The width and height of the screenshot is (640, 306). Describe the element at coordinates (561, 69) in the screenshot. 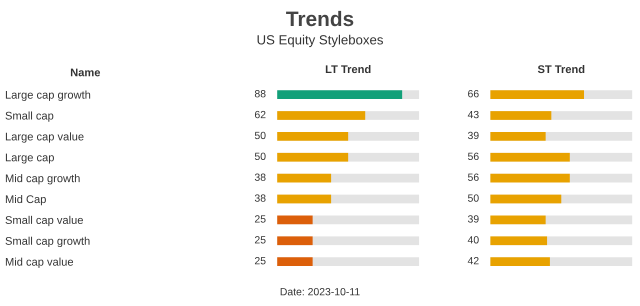

I see `x-axis-title: ST Trend` at that location.